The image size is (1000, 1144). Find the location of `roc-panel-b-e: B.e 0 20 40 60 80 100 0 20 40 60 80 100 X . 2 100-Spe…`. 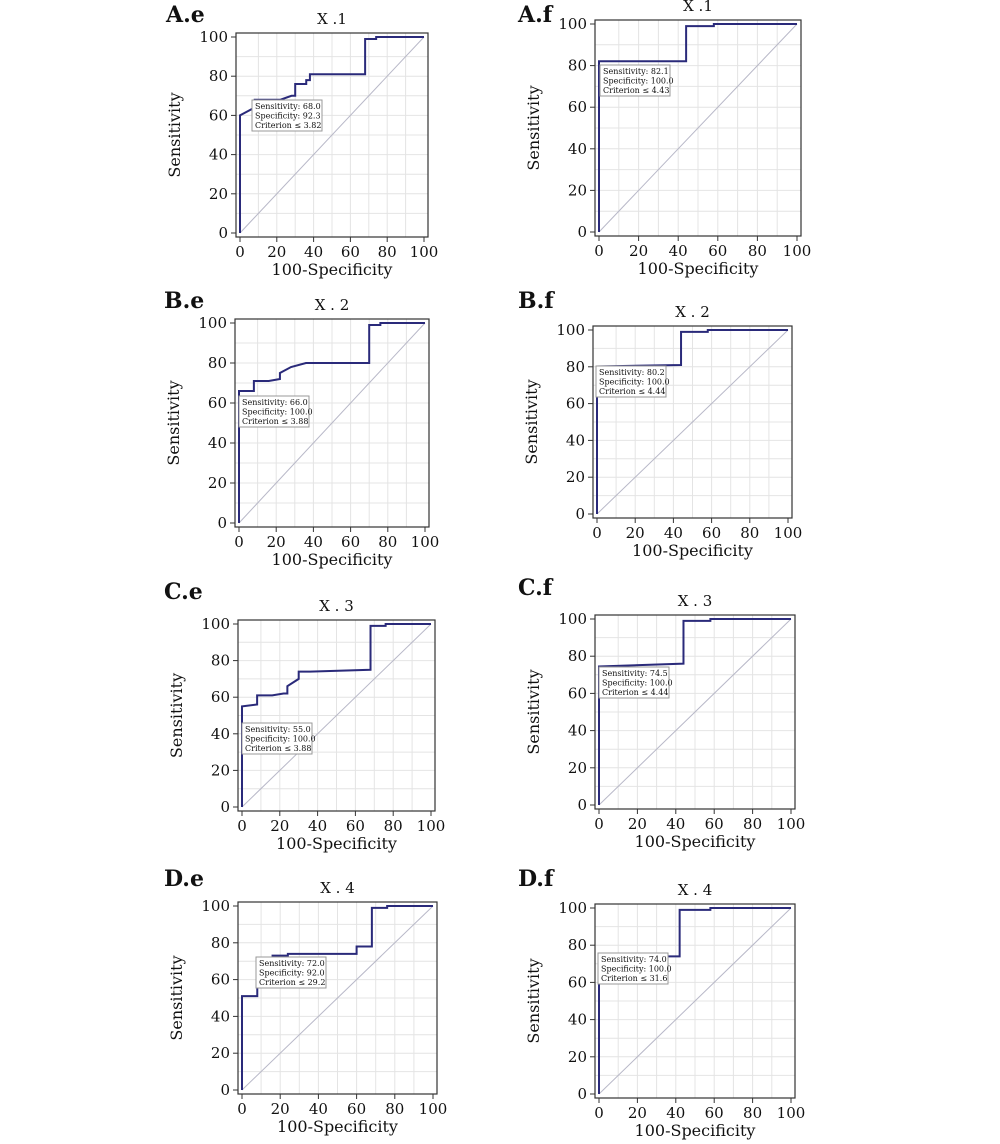

roc-panel-b-e: B.e 0 20 40 60 80 100 0 20 40 60 80 100 X . 2 100-Spe… is located at coordinates (380, 427).